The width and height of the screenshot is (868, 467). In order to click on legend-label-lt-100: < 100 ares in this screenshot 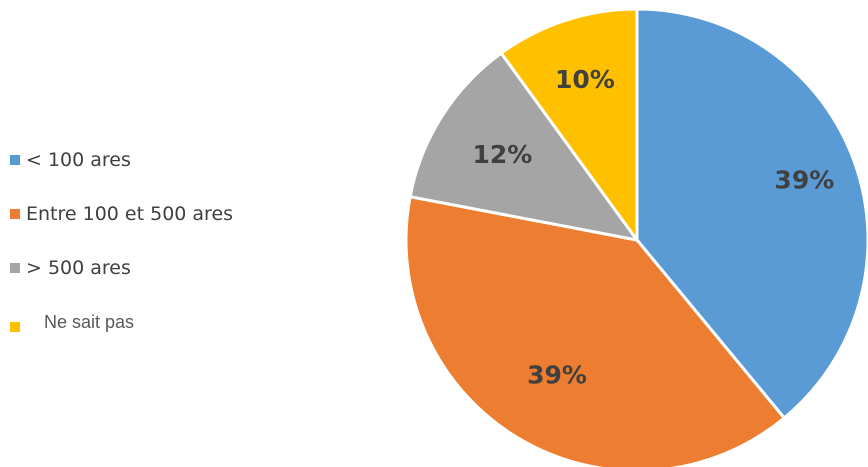, I will do `click(78, 160)`.